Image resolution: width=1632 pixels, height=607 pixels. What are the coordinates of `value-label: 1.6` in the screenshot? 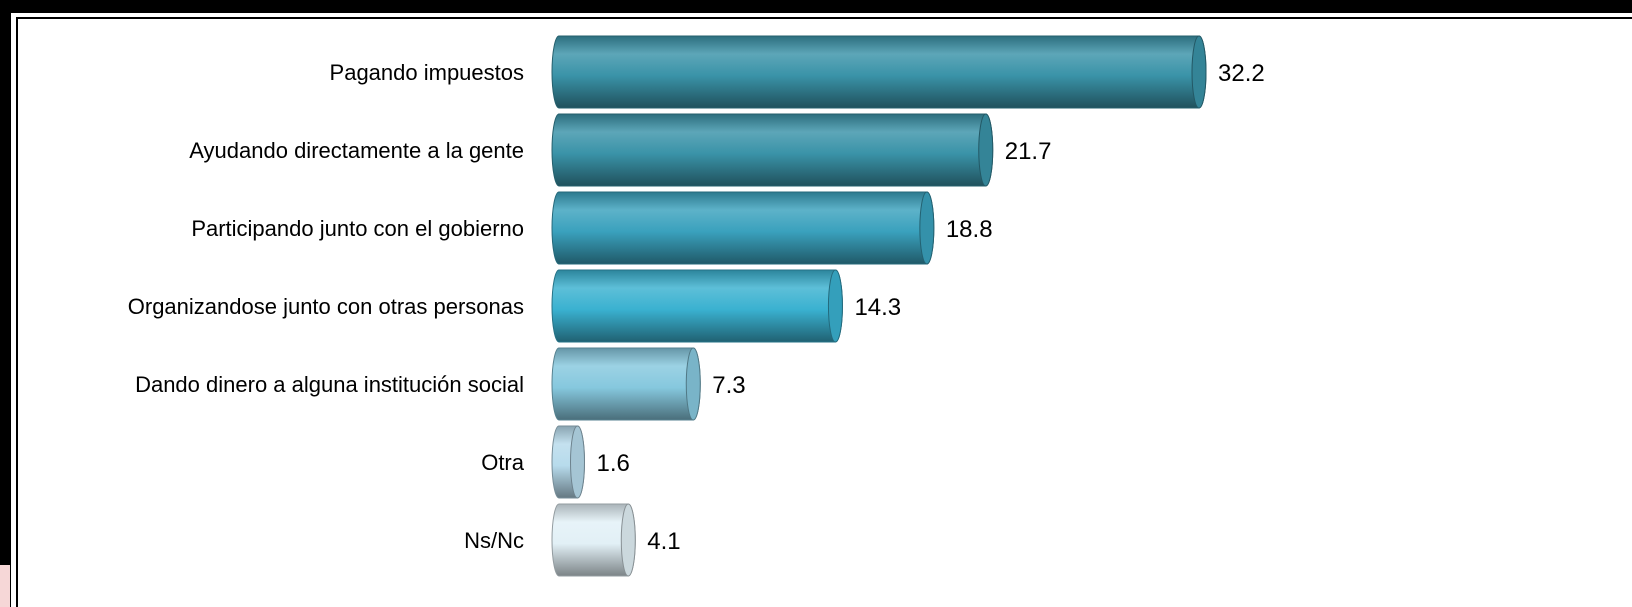 It's located at (612, 463).